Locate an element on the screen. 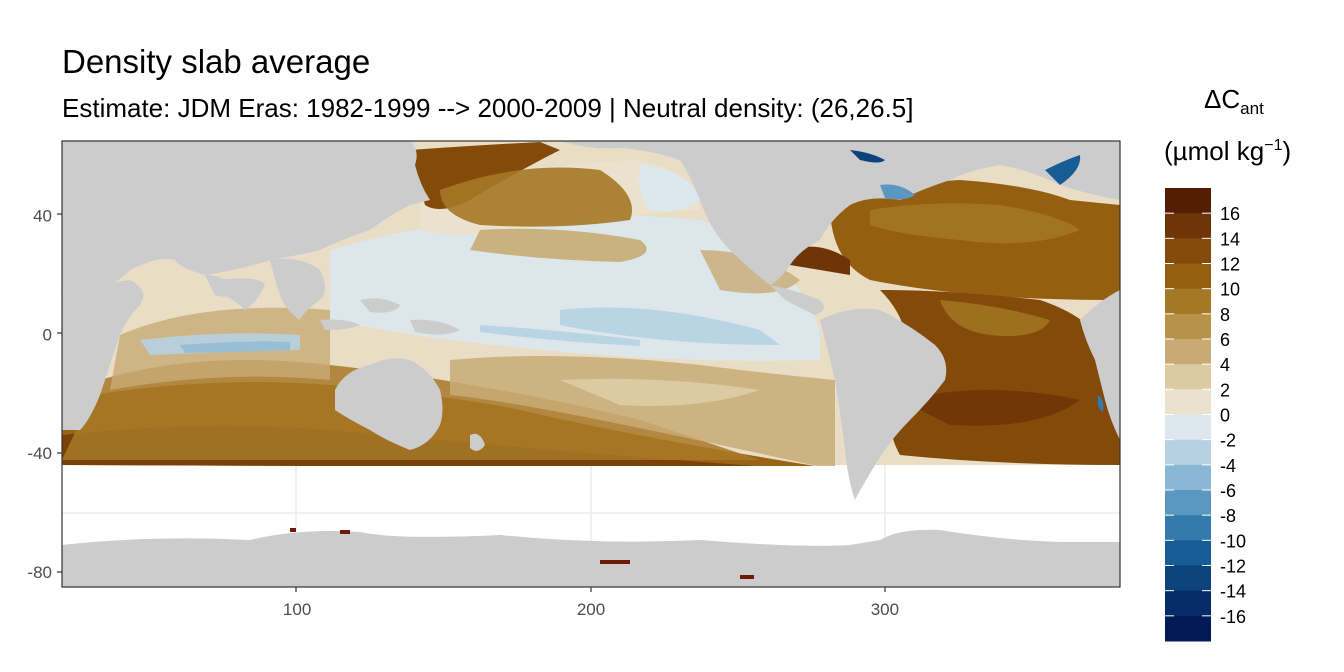  legend-label: 6 is located at coordinates (1225, 340).